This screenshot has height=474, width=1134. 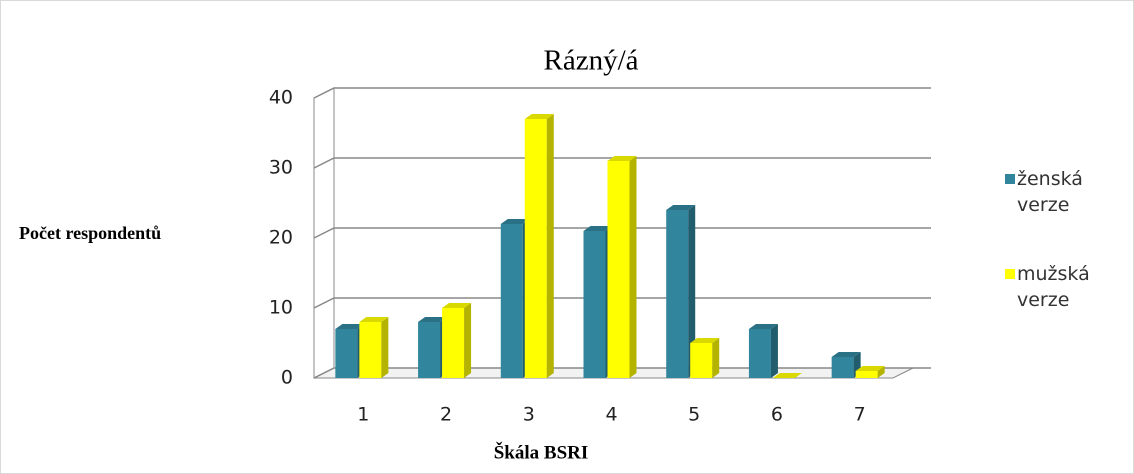 I want to click on x-tick-label: 7, so click(x=860, y=415).